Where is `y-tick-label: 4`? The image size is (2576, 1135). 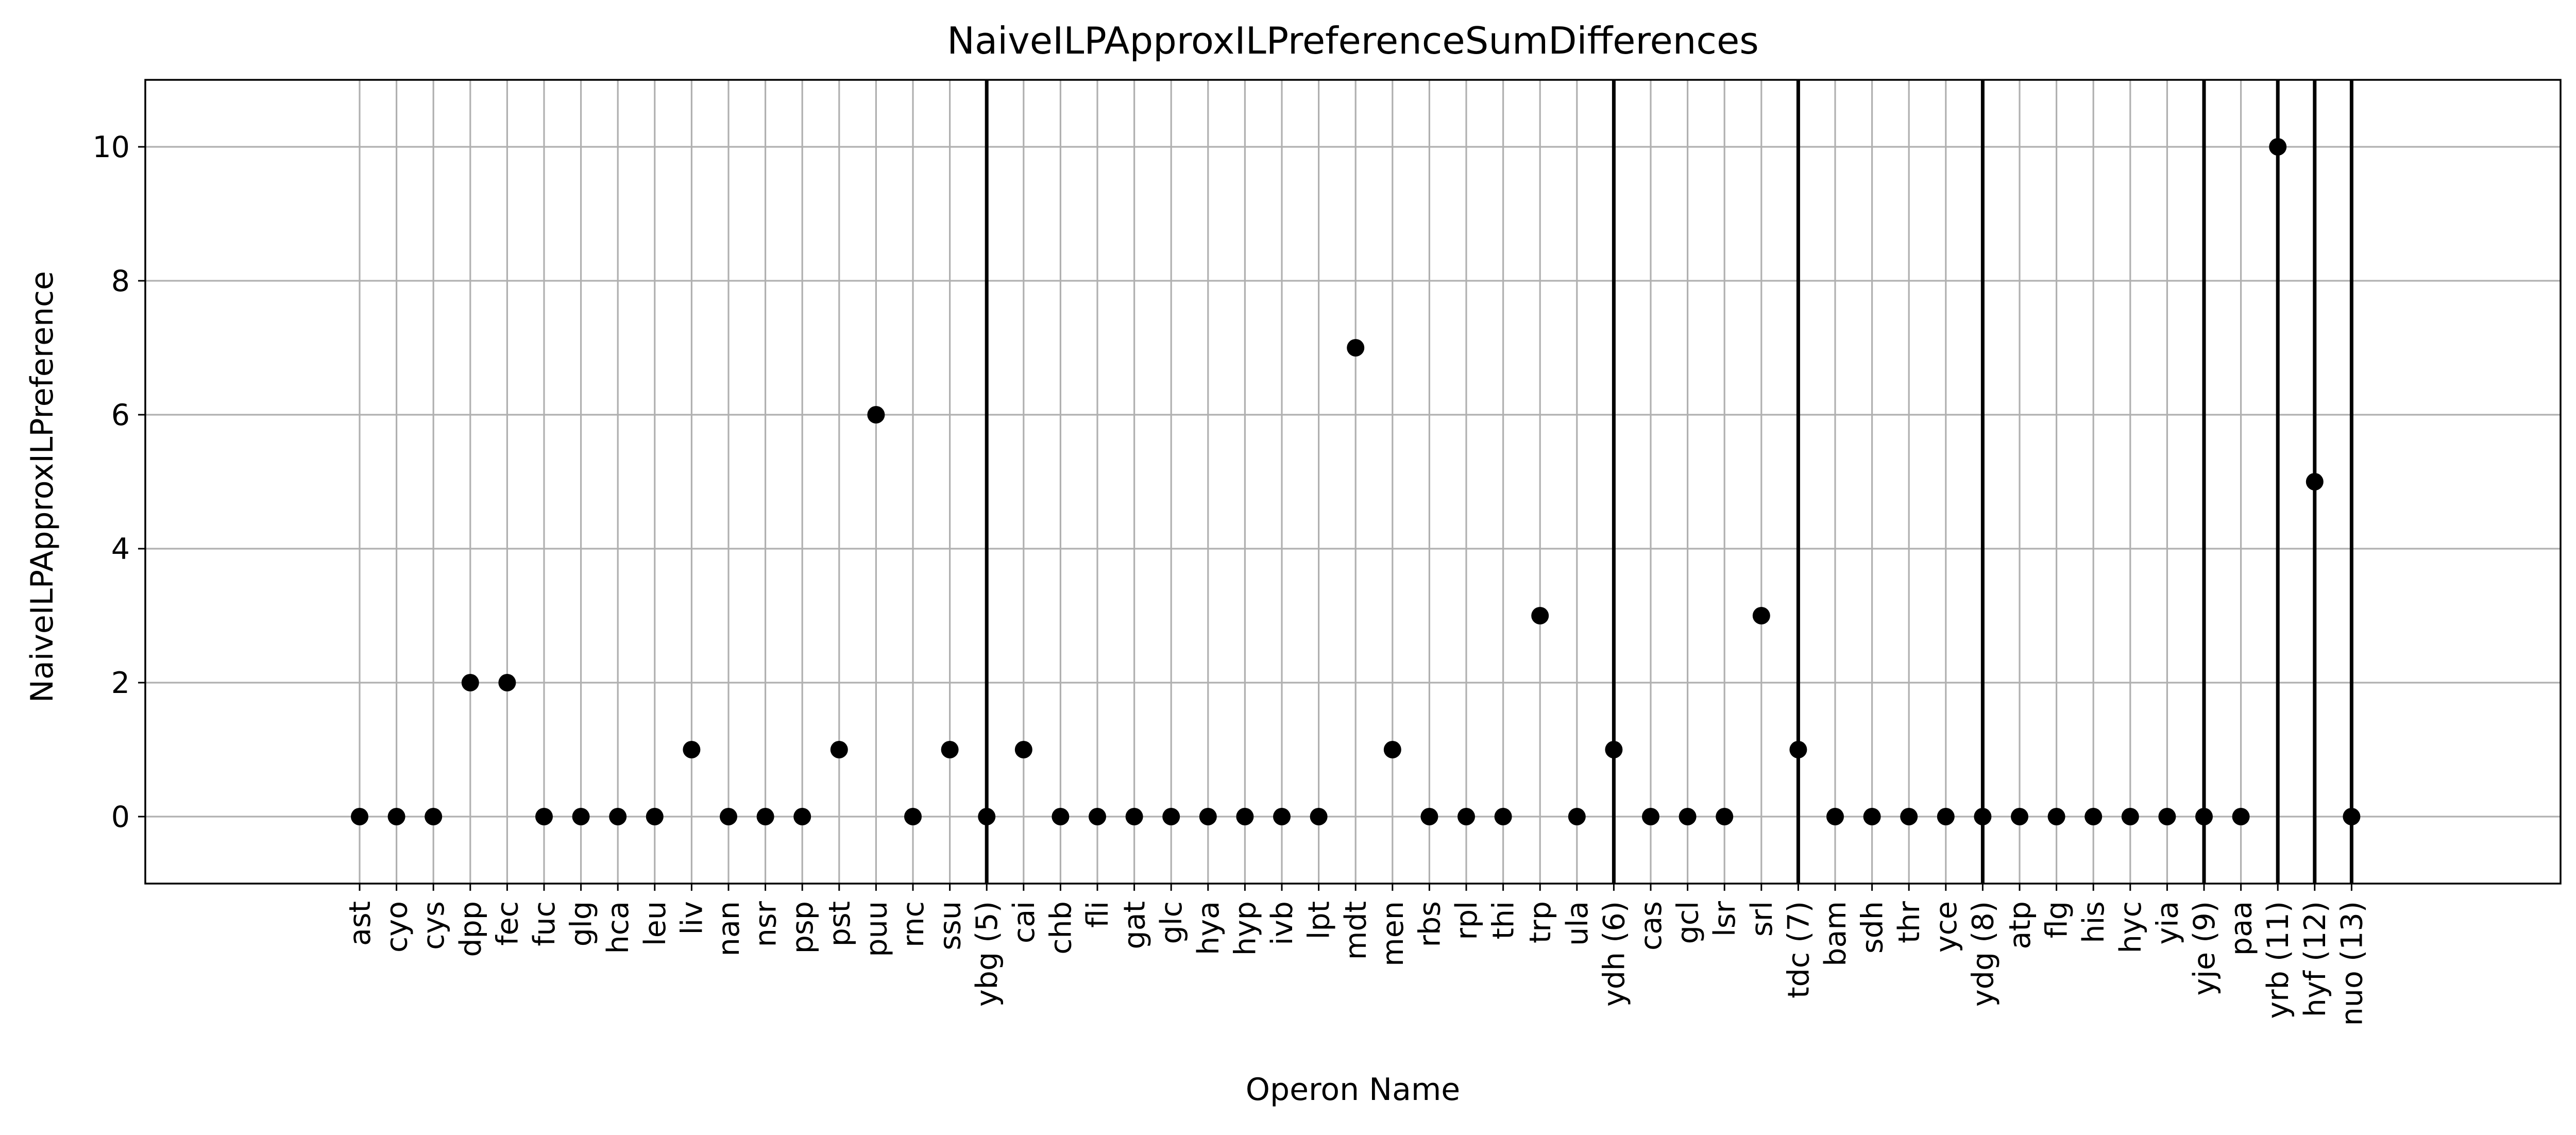 y-tick-label: 4 is located at coordinates (120, 549).